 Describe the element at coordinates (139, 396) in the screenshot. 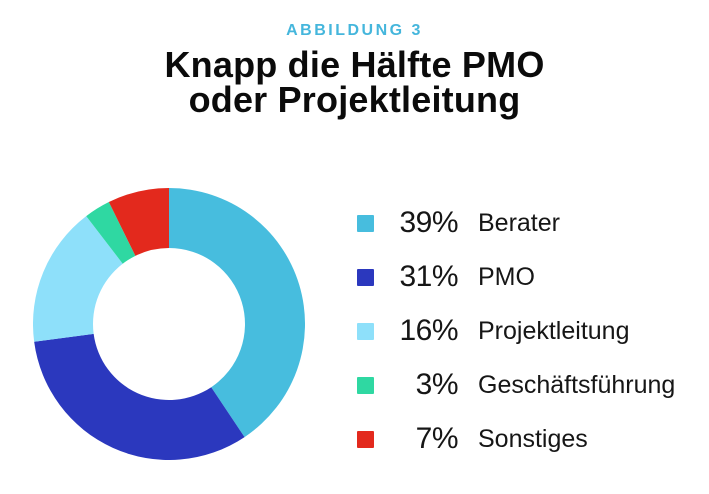

I see `donut-slice-pmo` at that location.